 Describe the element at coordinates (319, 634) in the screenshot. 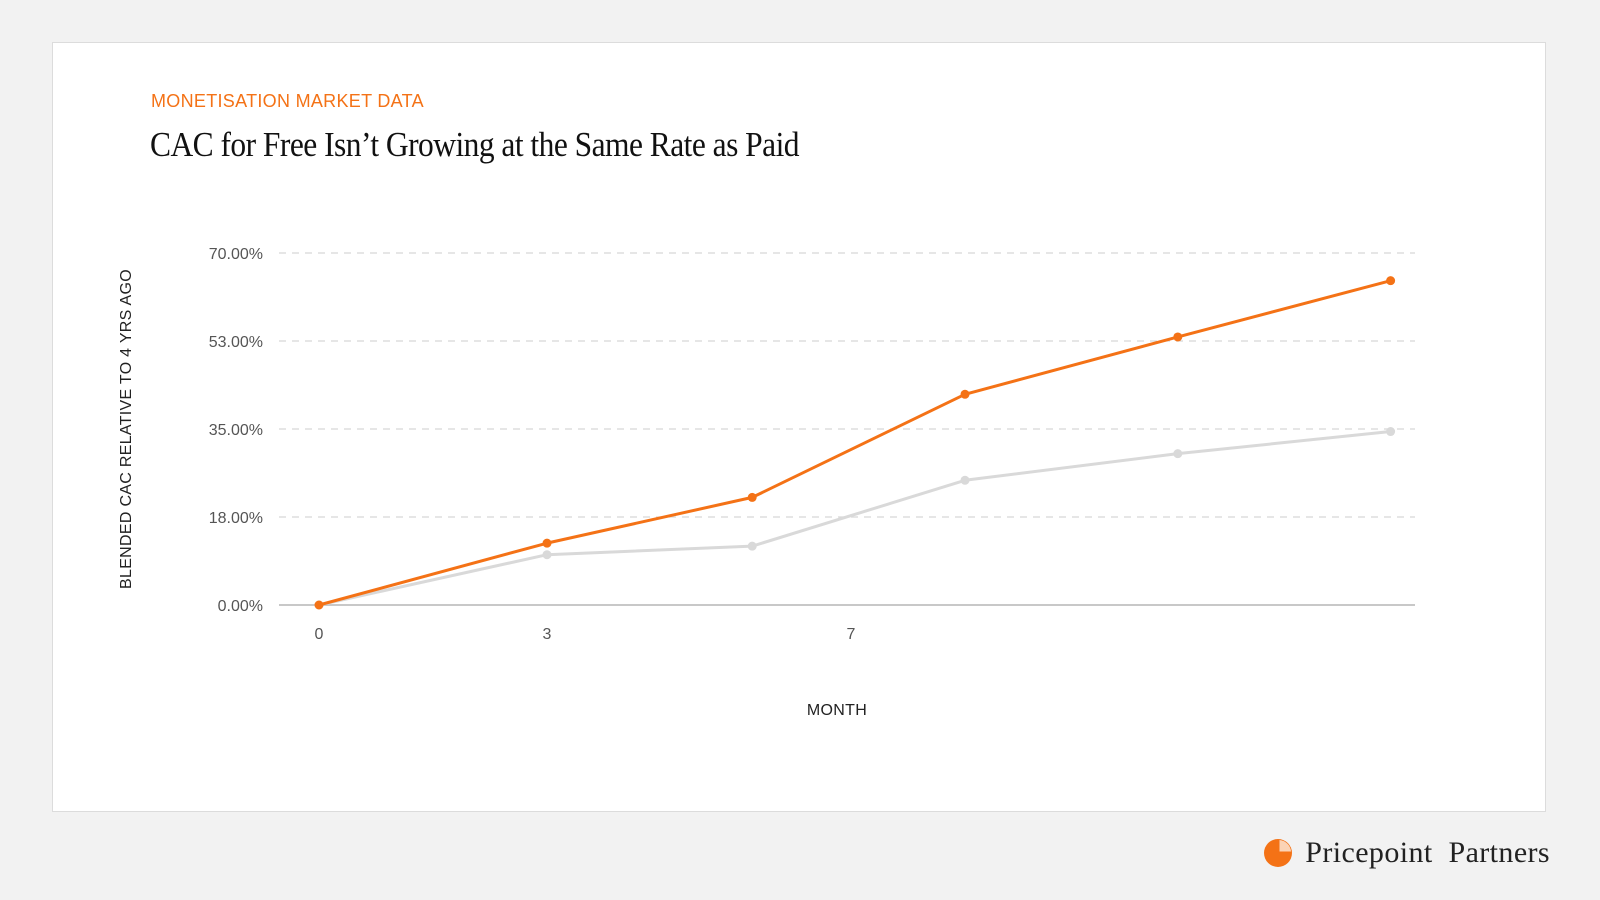

I see `x-tick-label: 0` at that location.